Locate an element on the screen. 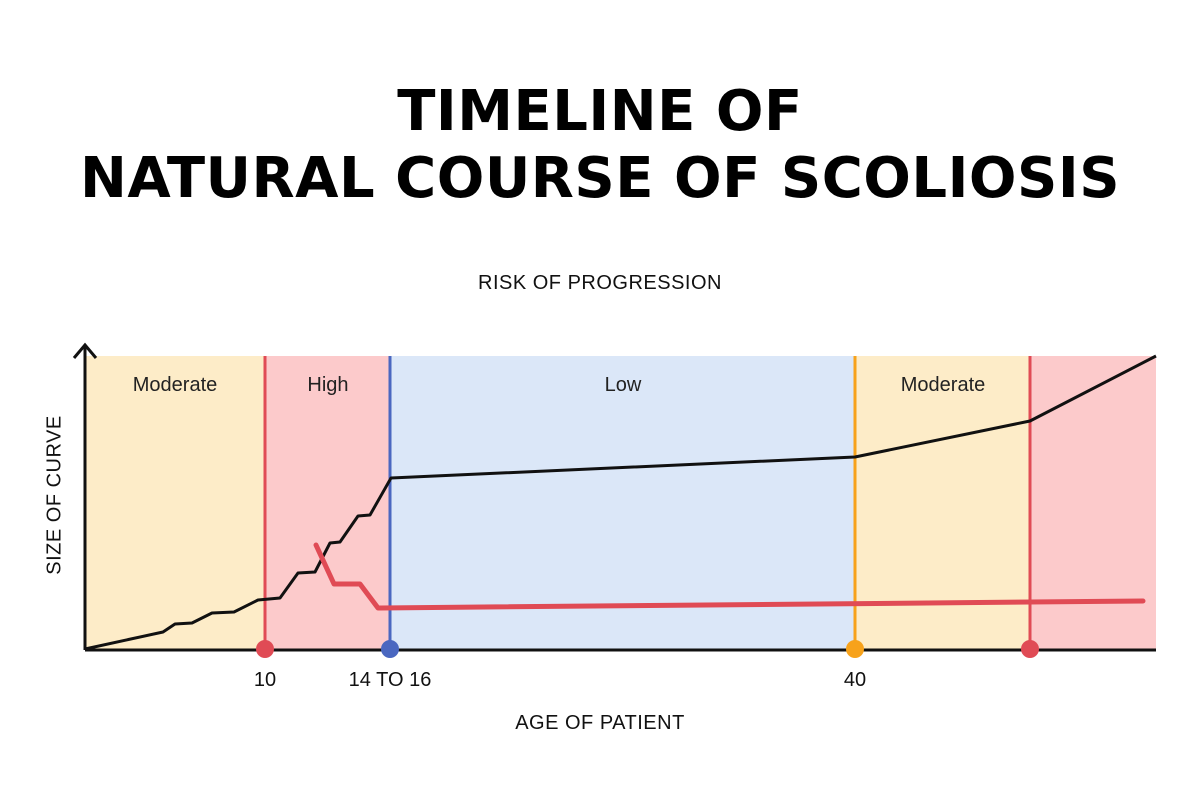  age-tick-label-1: 10 is located at coordinates (265, 680).